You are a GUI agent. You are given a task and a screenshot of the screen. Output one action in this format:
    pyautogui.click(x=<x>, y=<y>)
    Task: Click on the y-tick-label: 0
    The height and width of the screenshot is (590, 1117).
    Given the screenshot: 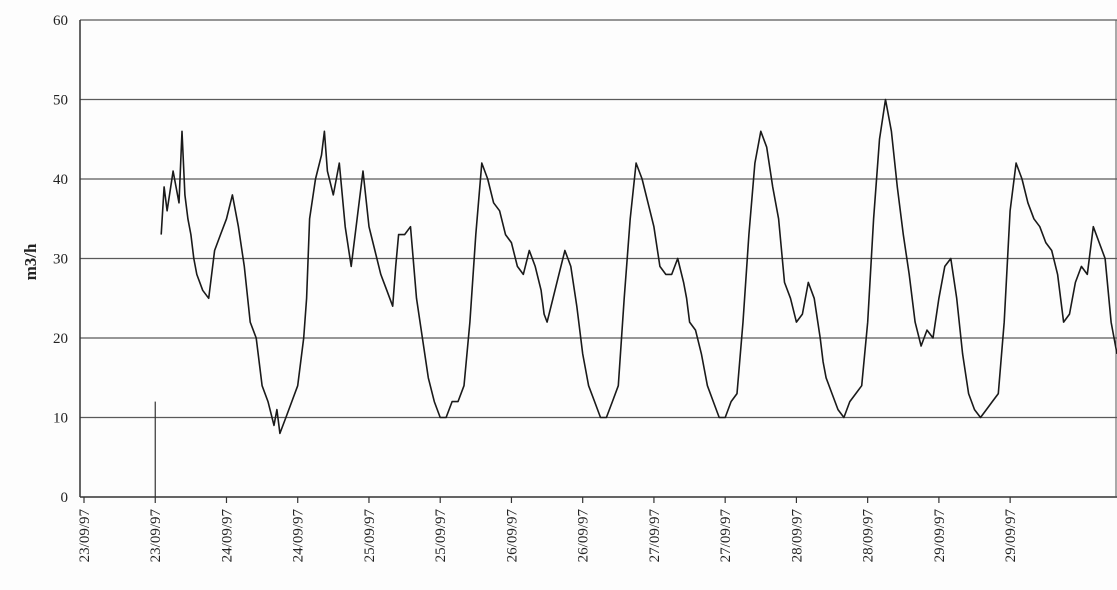 What is the action you would take?
    pyautogui.click(x=65, y=498)
    